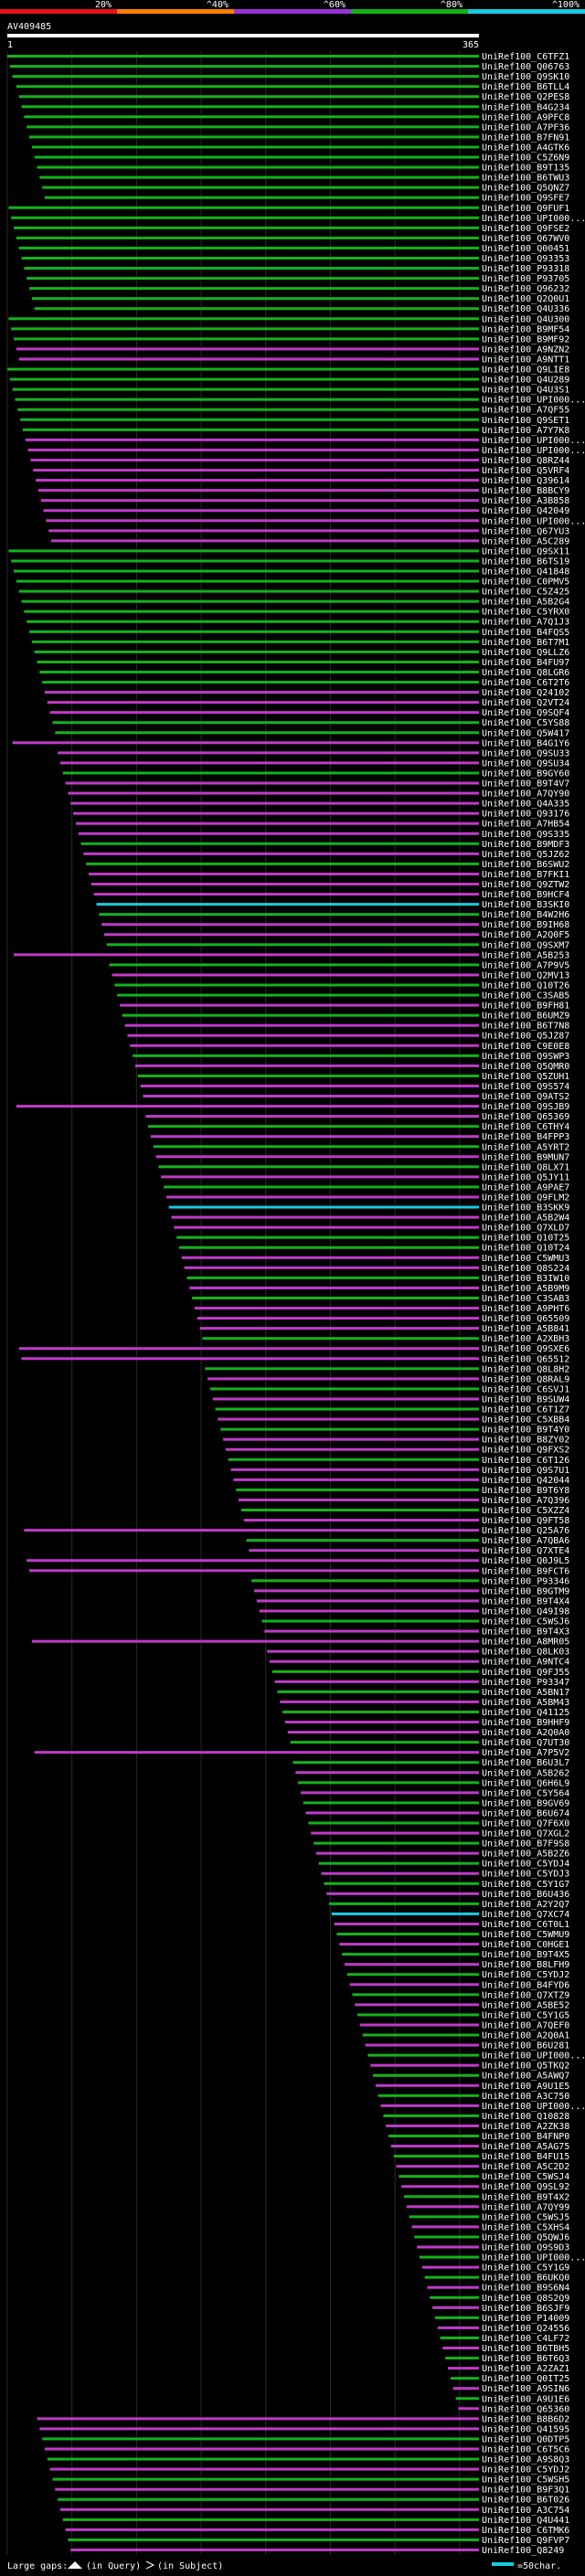 This screenshot has width=585, height=2576. Describe the element at coordinates (525, 138) in the screenshot. I see `hit-label: UniRef100_B7FN91` at that location.